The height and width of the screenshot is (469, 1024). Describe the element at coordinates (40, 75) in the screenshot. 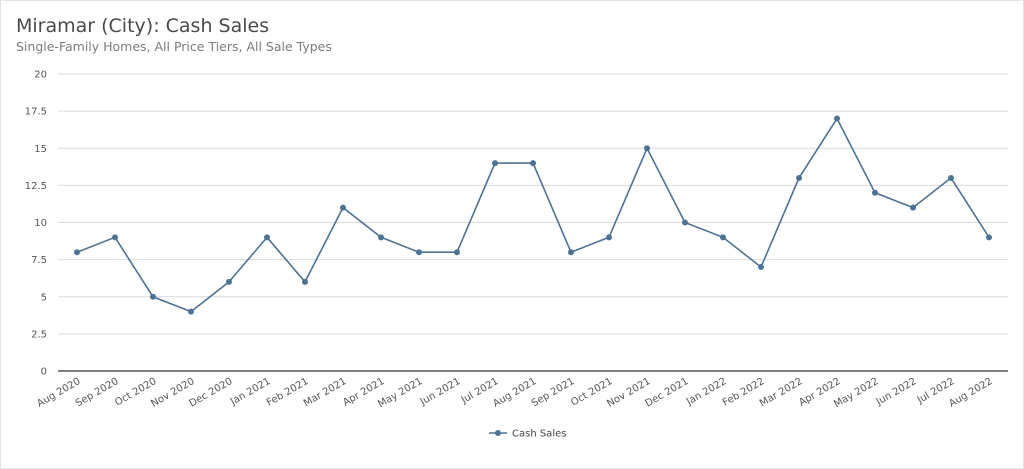

I see `y-tick-label: 20` at that location.